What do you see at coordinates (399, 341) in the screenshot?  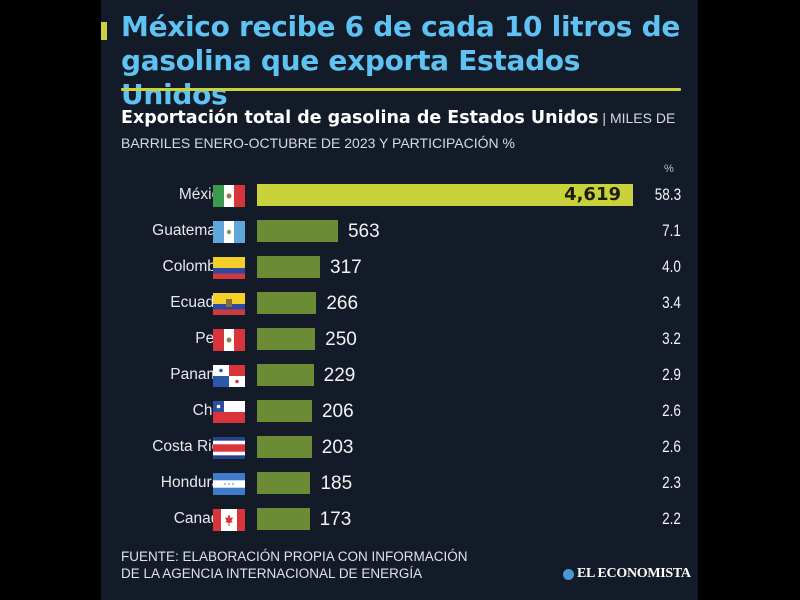 I see `chart-row: Perú 250 3.2` at bounding box center [399, 341].